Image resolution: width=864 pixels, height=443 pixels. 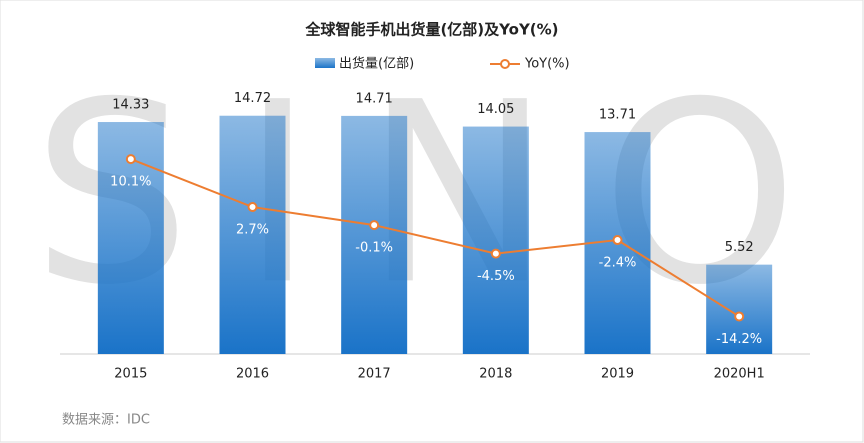 What do you see at coordinates (252, 230) in the screenshot?
I see `line-value-label: 2.7%` at bounding box center [252, 230].